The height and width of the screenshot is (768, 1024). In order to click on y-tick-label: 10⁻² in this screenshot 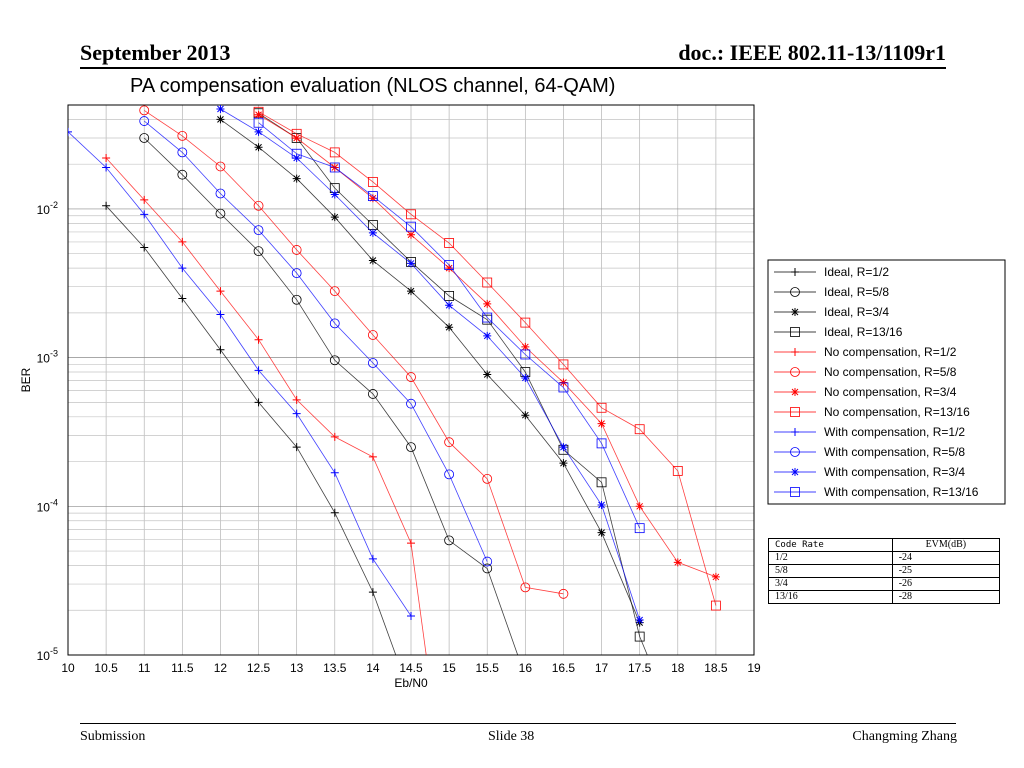, I will do `click(47, 208)`.